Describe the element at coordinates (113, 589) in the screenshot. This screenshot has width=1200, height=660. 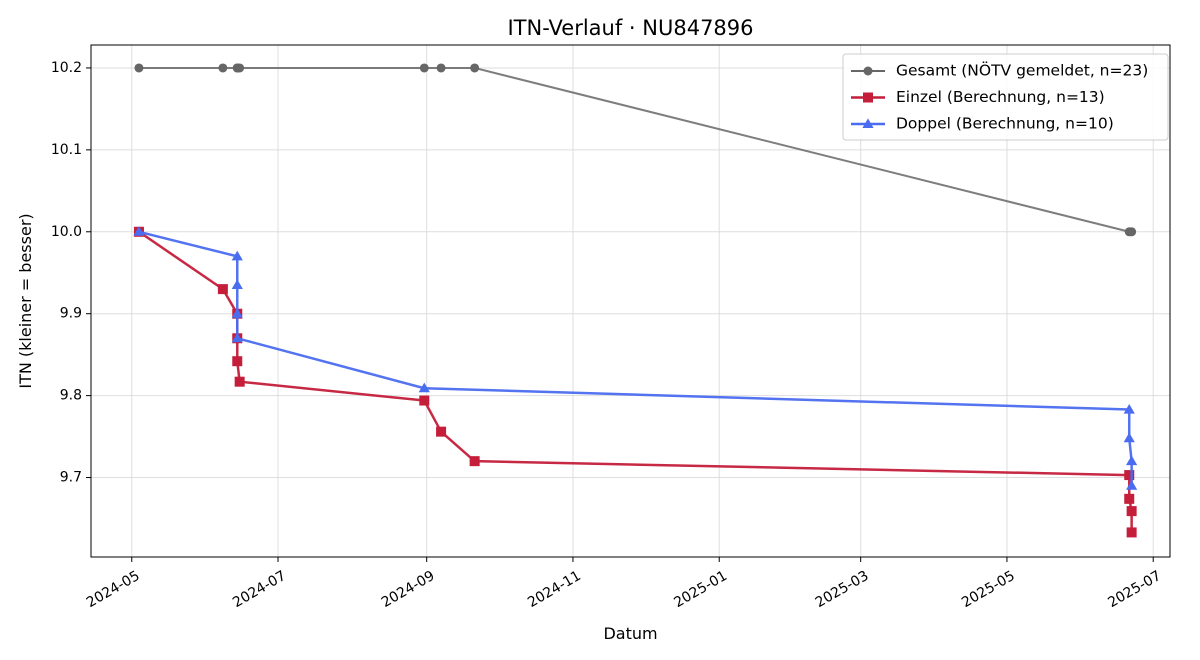
I see `x-tick-label: 2024-05` at that location.